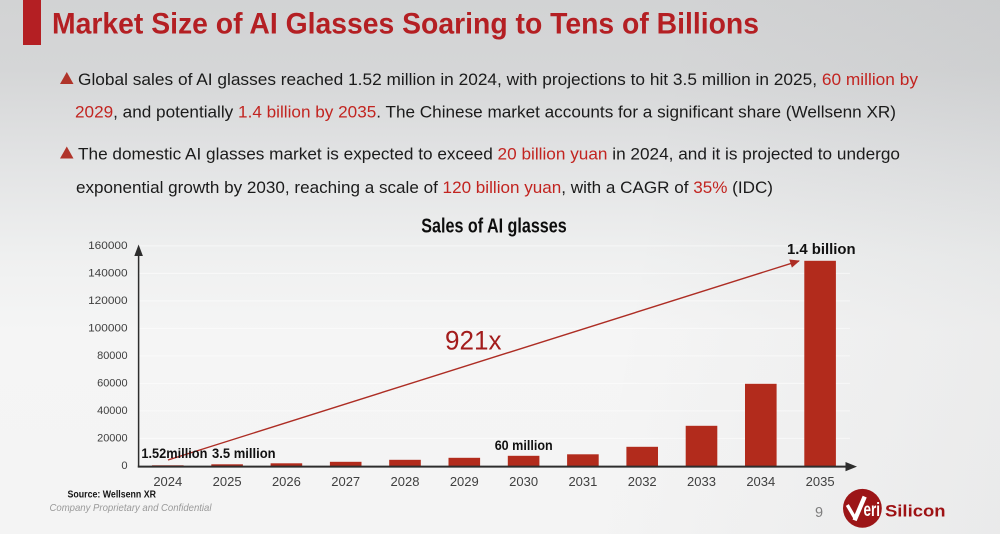 The height and width of the screenshot is (534, 1000). Describe the element at coordinates (523, 481) in the screenshot. I see `svg-text: 2030` at that location.